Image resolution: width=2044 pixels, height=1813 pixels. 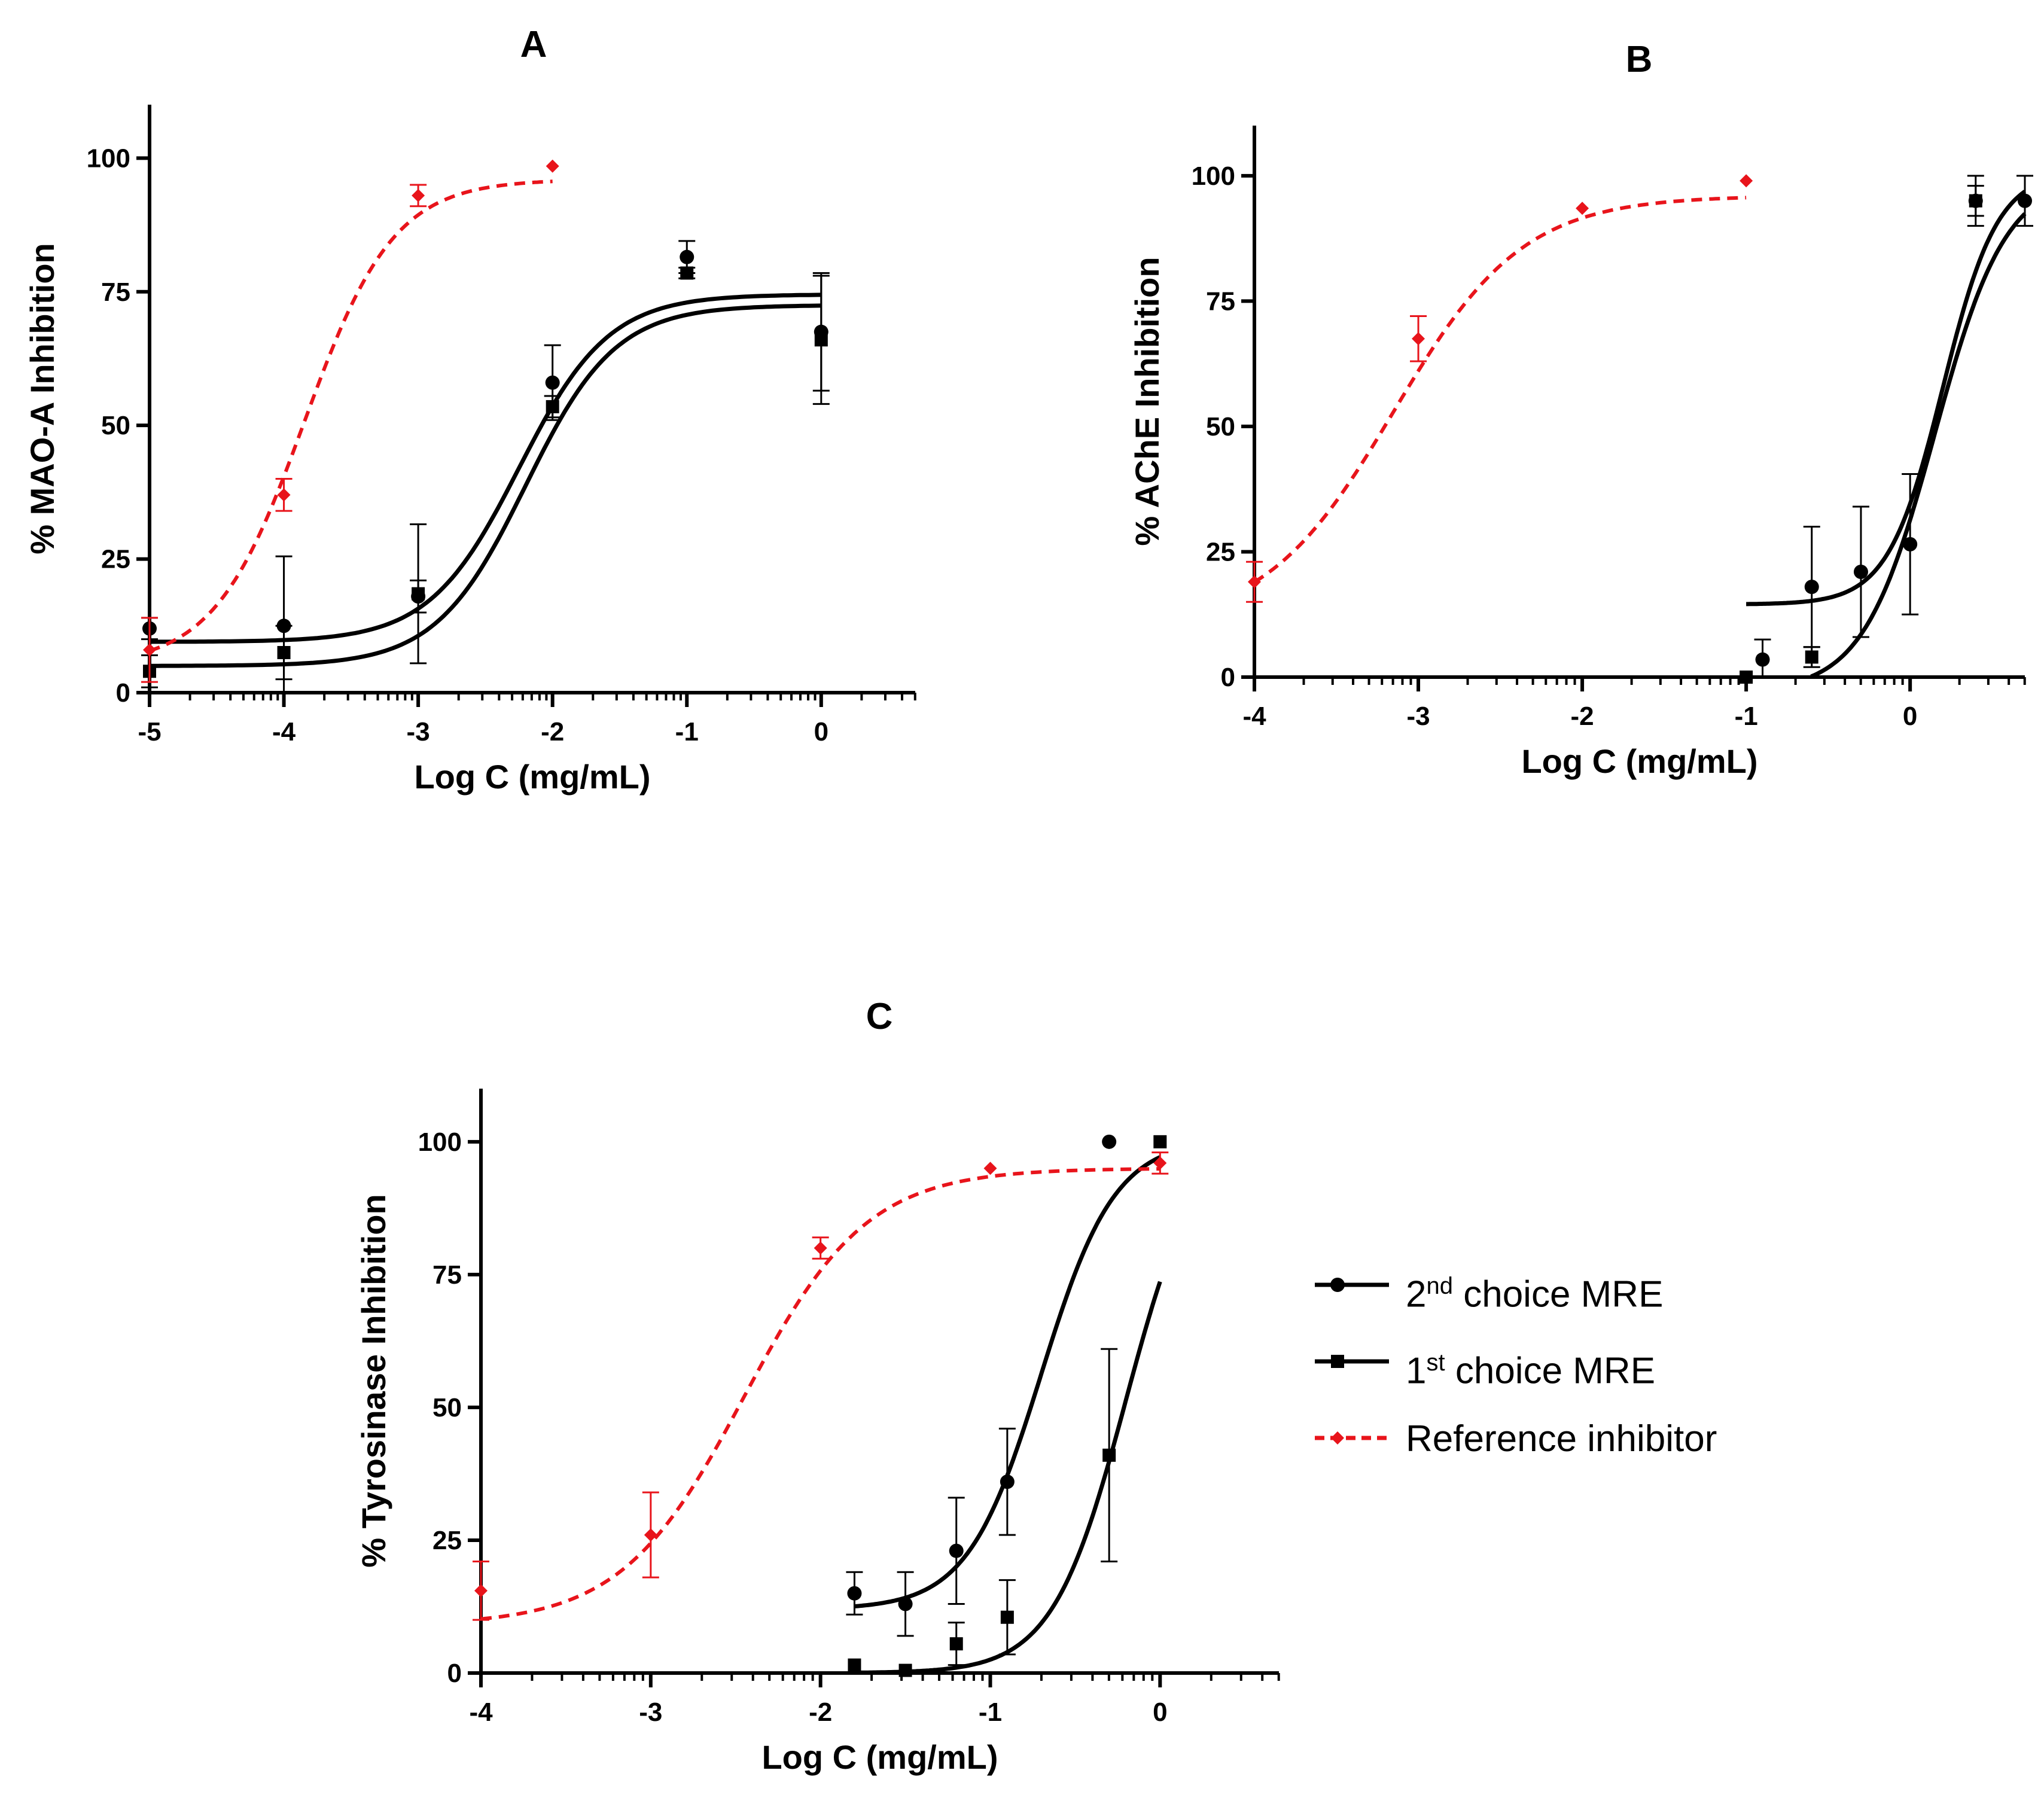 I want to click on legend-label-main: 1, so click(x=1416, y=1371).